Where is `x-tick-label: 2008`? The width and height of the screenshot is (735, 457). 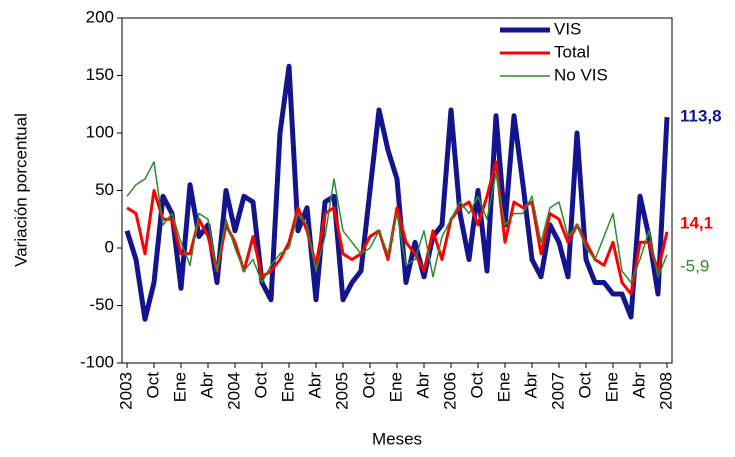
x-tick-label: 2008 is located at coordinates (665, 391).